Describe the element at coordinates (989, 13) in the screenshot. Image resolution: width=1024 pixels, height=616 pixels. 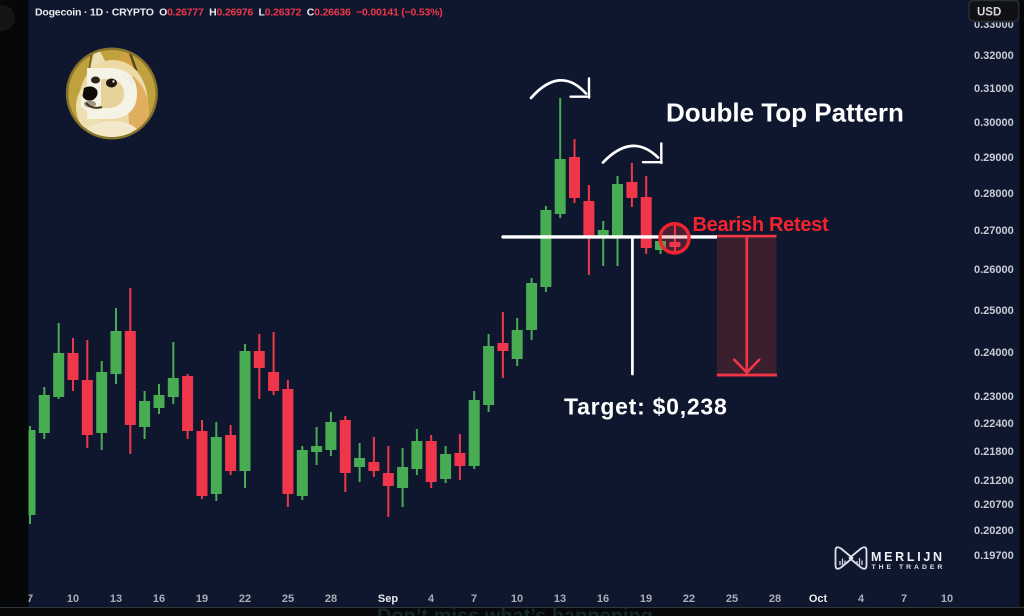
I see `svg-text: USD` at that location.